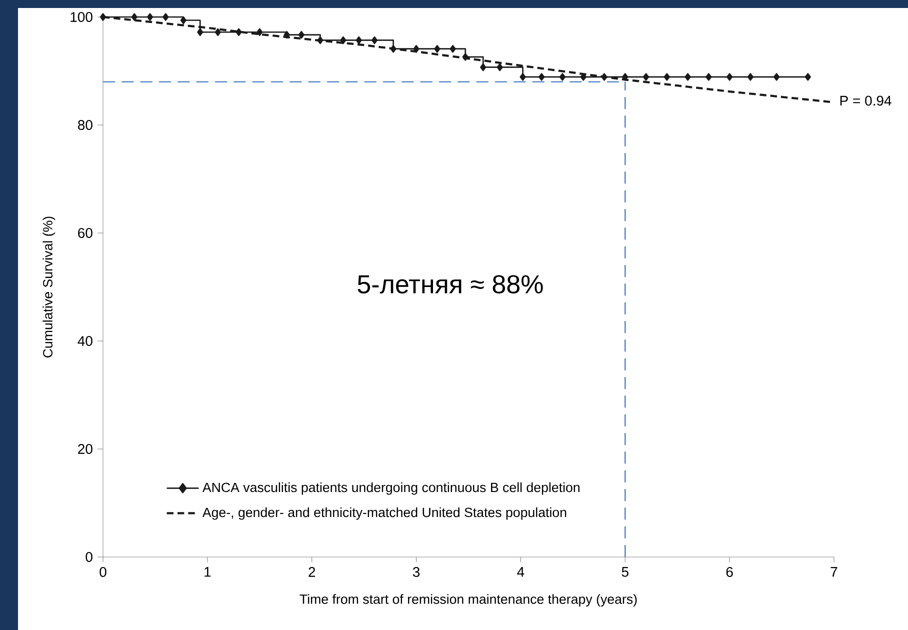 This screenshot has width=908, height=630. Describe the element at coordinates (85, 125) in the screenshot. I see `y-tick-label: 80` at that location.